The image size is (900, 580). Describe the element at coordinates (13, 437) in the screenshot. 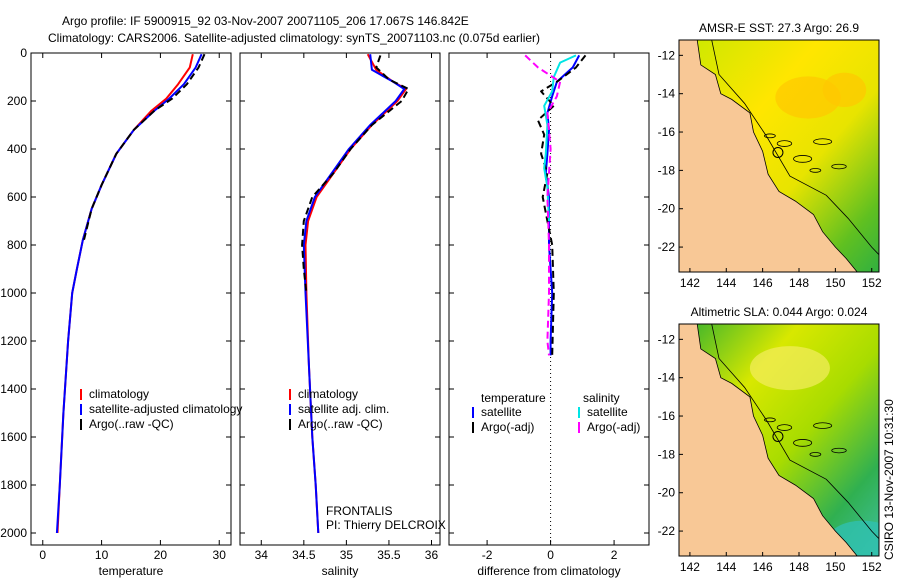

I see `y-tick-label: 1600` at that location.